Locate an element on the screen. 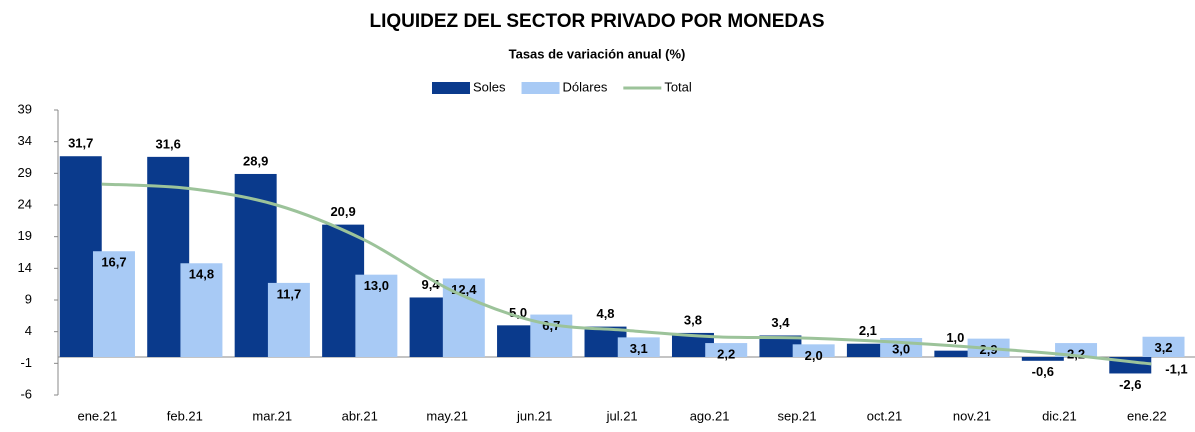 The image size is (1195, 432). data-label: 3,1 is located at coordinates (639, 348).